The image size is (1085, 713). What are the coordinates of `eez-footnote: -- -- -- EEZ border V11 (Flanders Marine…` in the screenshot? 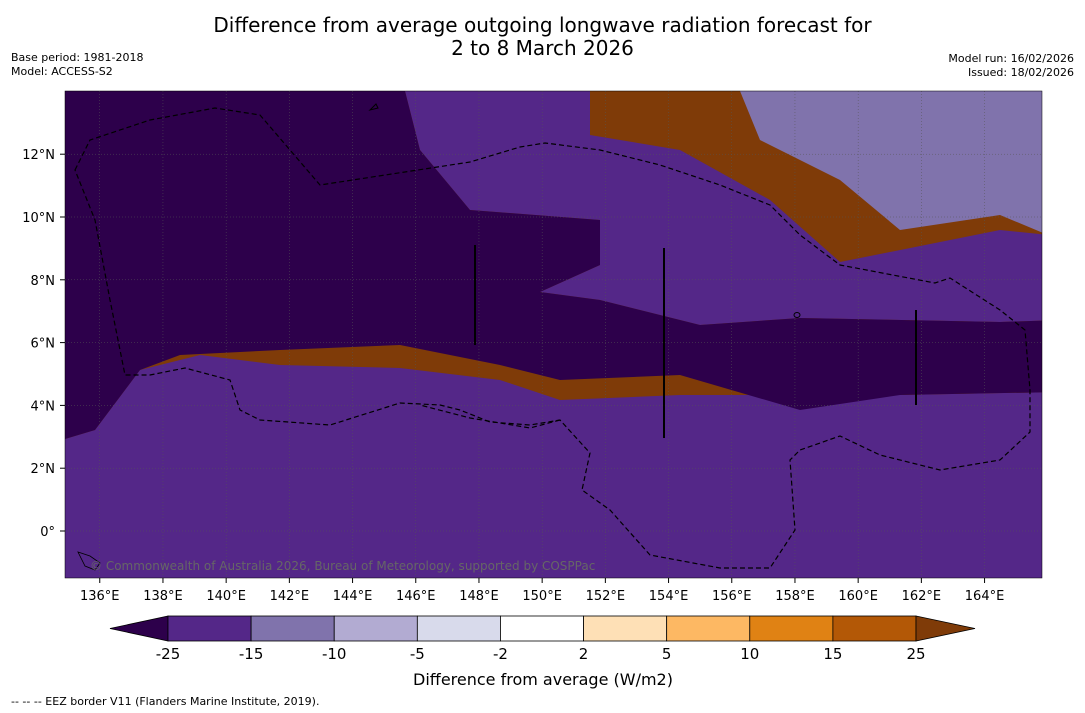 It's located at (165, 701).